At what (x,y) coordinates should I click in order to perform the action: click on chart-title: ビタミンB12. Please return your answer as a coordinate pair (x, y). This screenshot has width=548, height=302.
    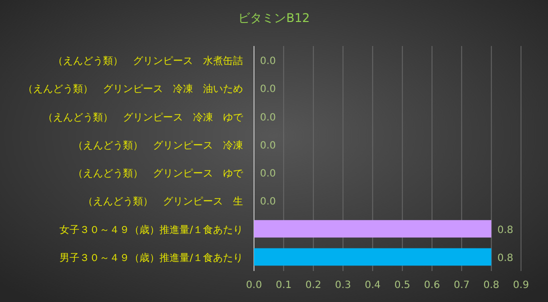
    Looking at the image, I should click on (274, 18).